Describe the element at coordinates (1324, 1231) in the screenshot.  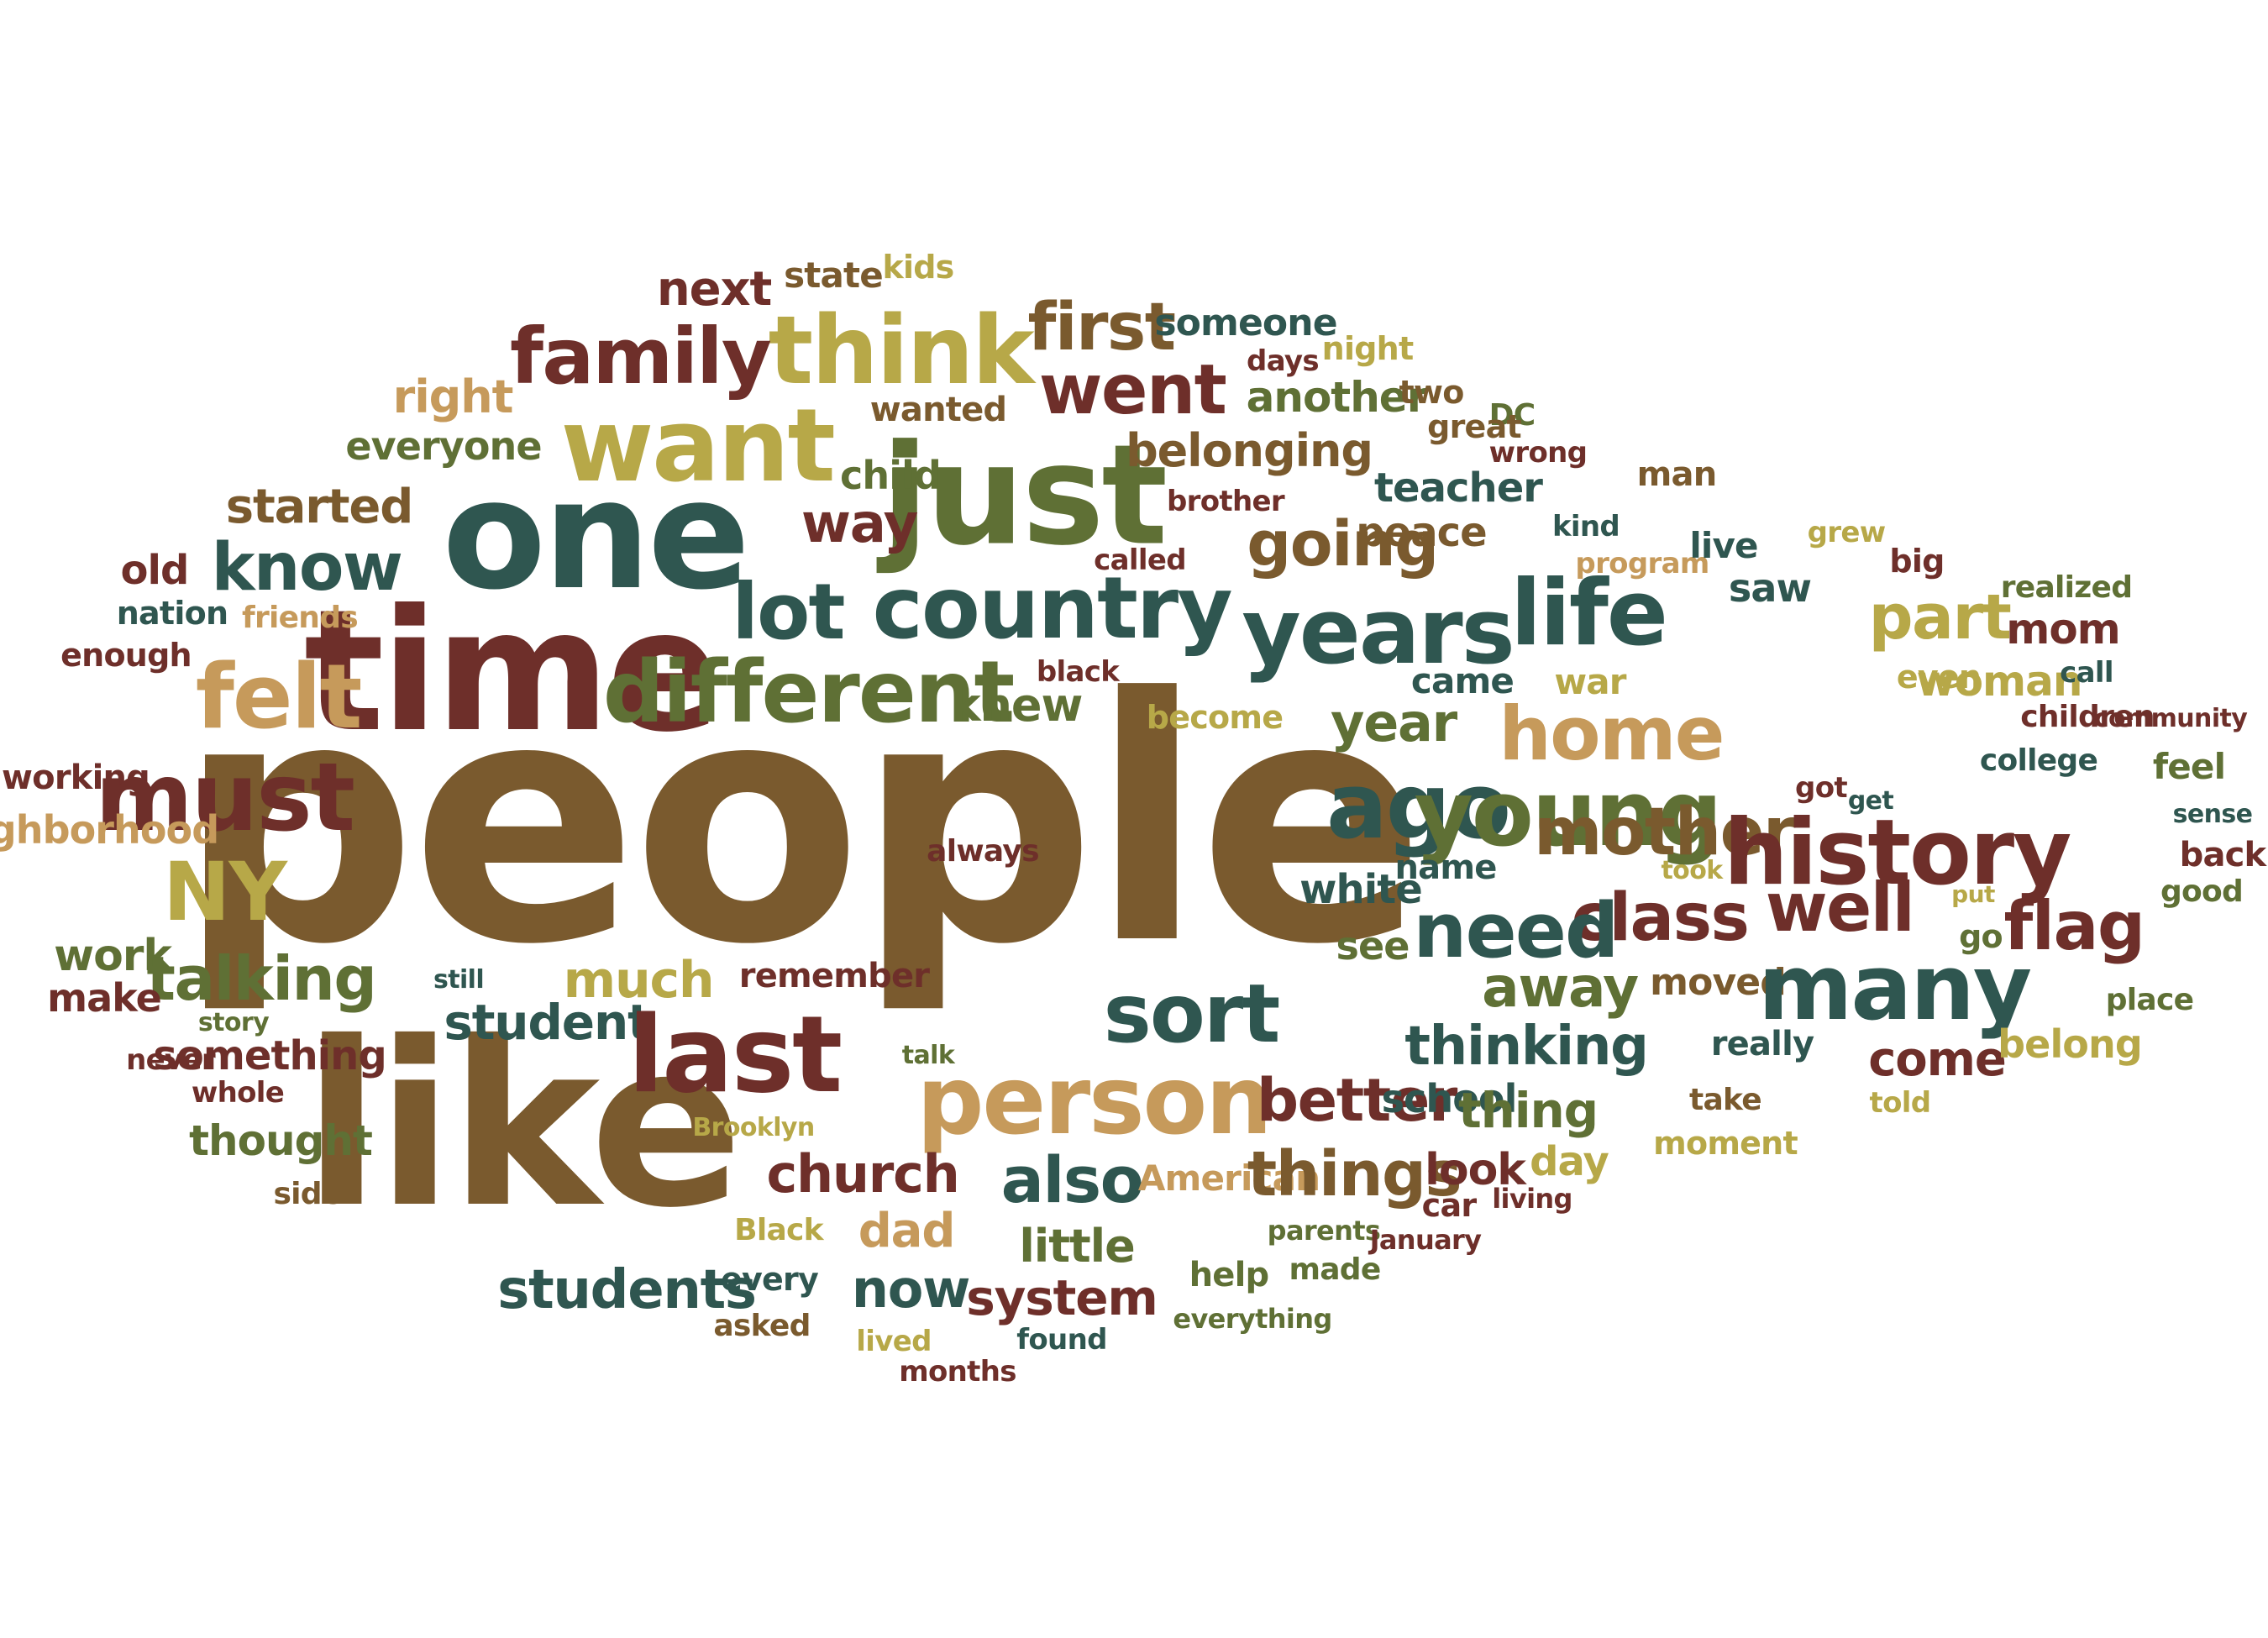
I see `word-parents: parents` at that location.